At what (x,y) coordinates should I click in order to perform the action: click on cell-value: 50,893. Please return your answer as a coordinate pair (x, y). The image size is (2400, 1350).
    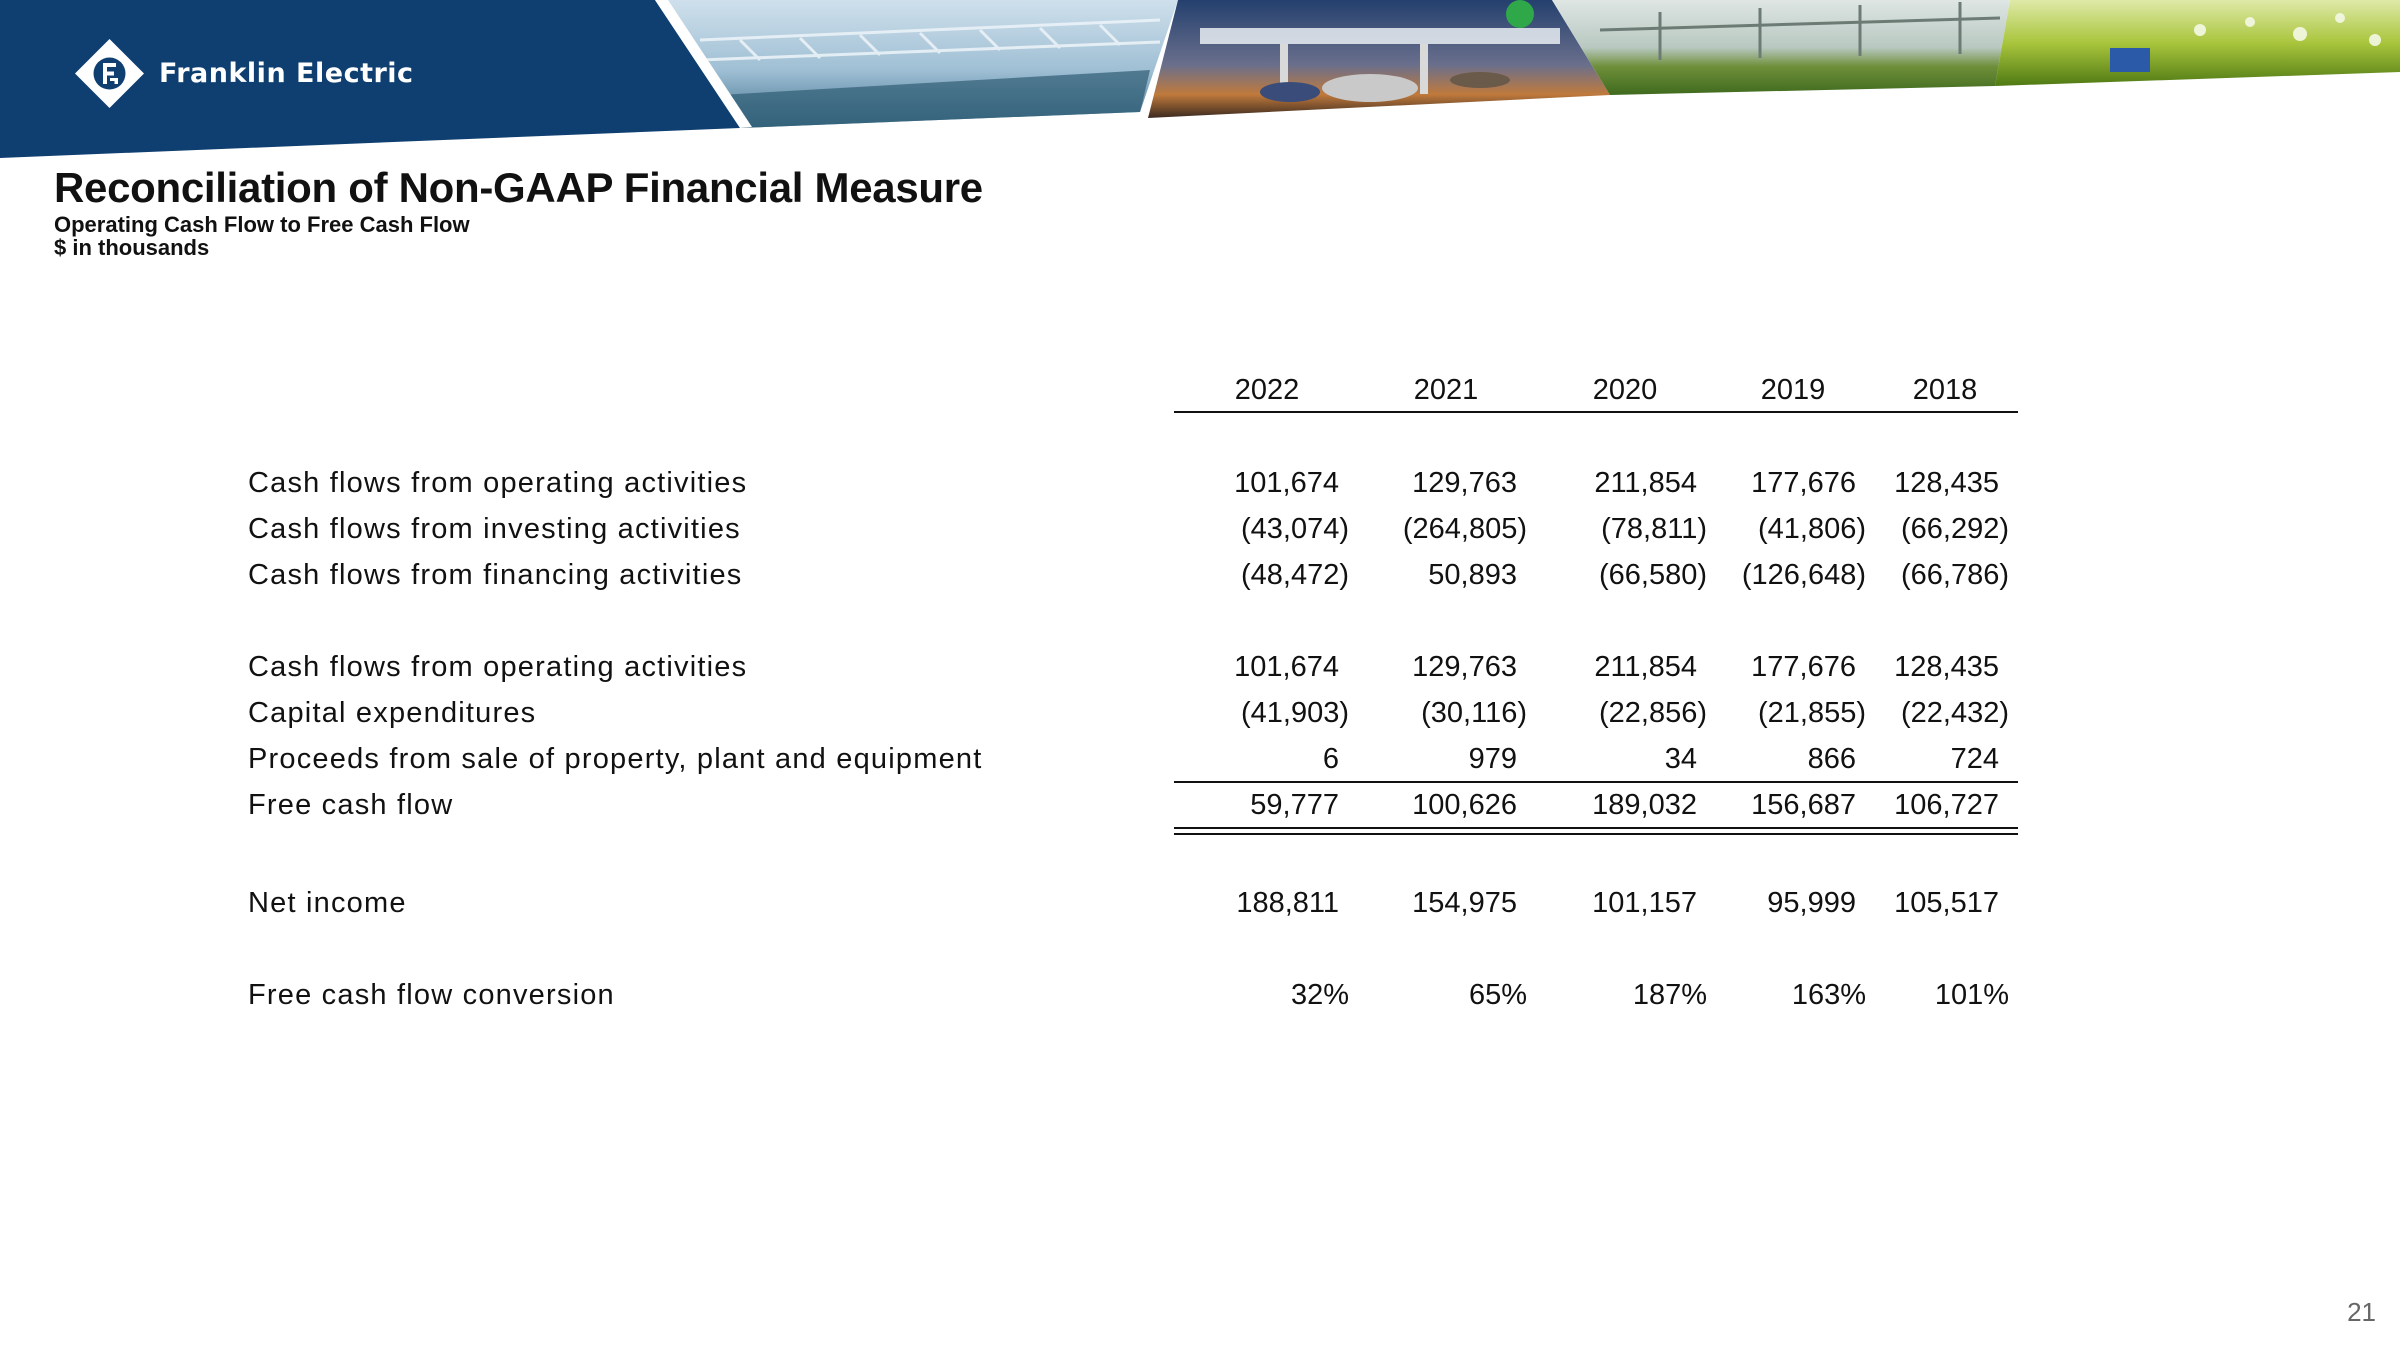
    Looking at the image, I should click on (1472, 575).